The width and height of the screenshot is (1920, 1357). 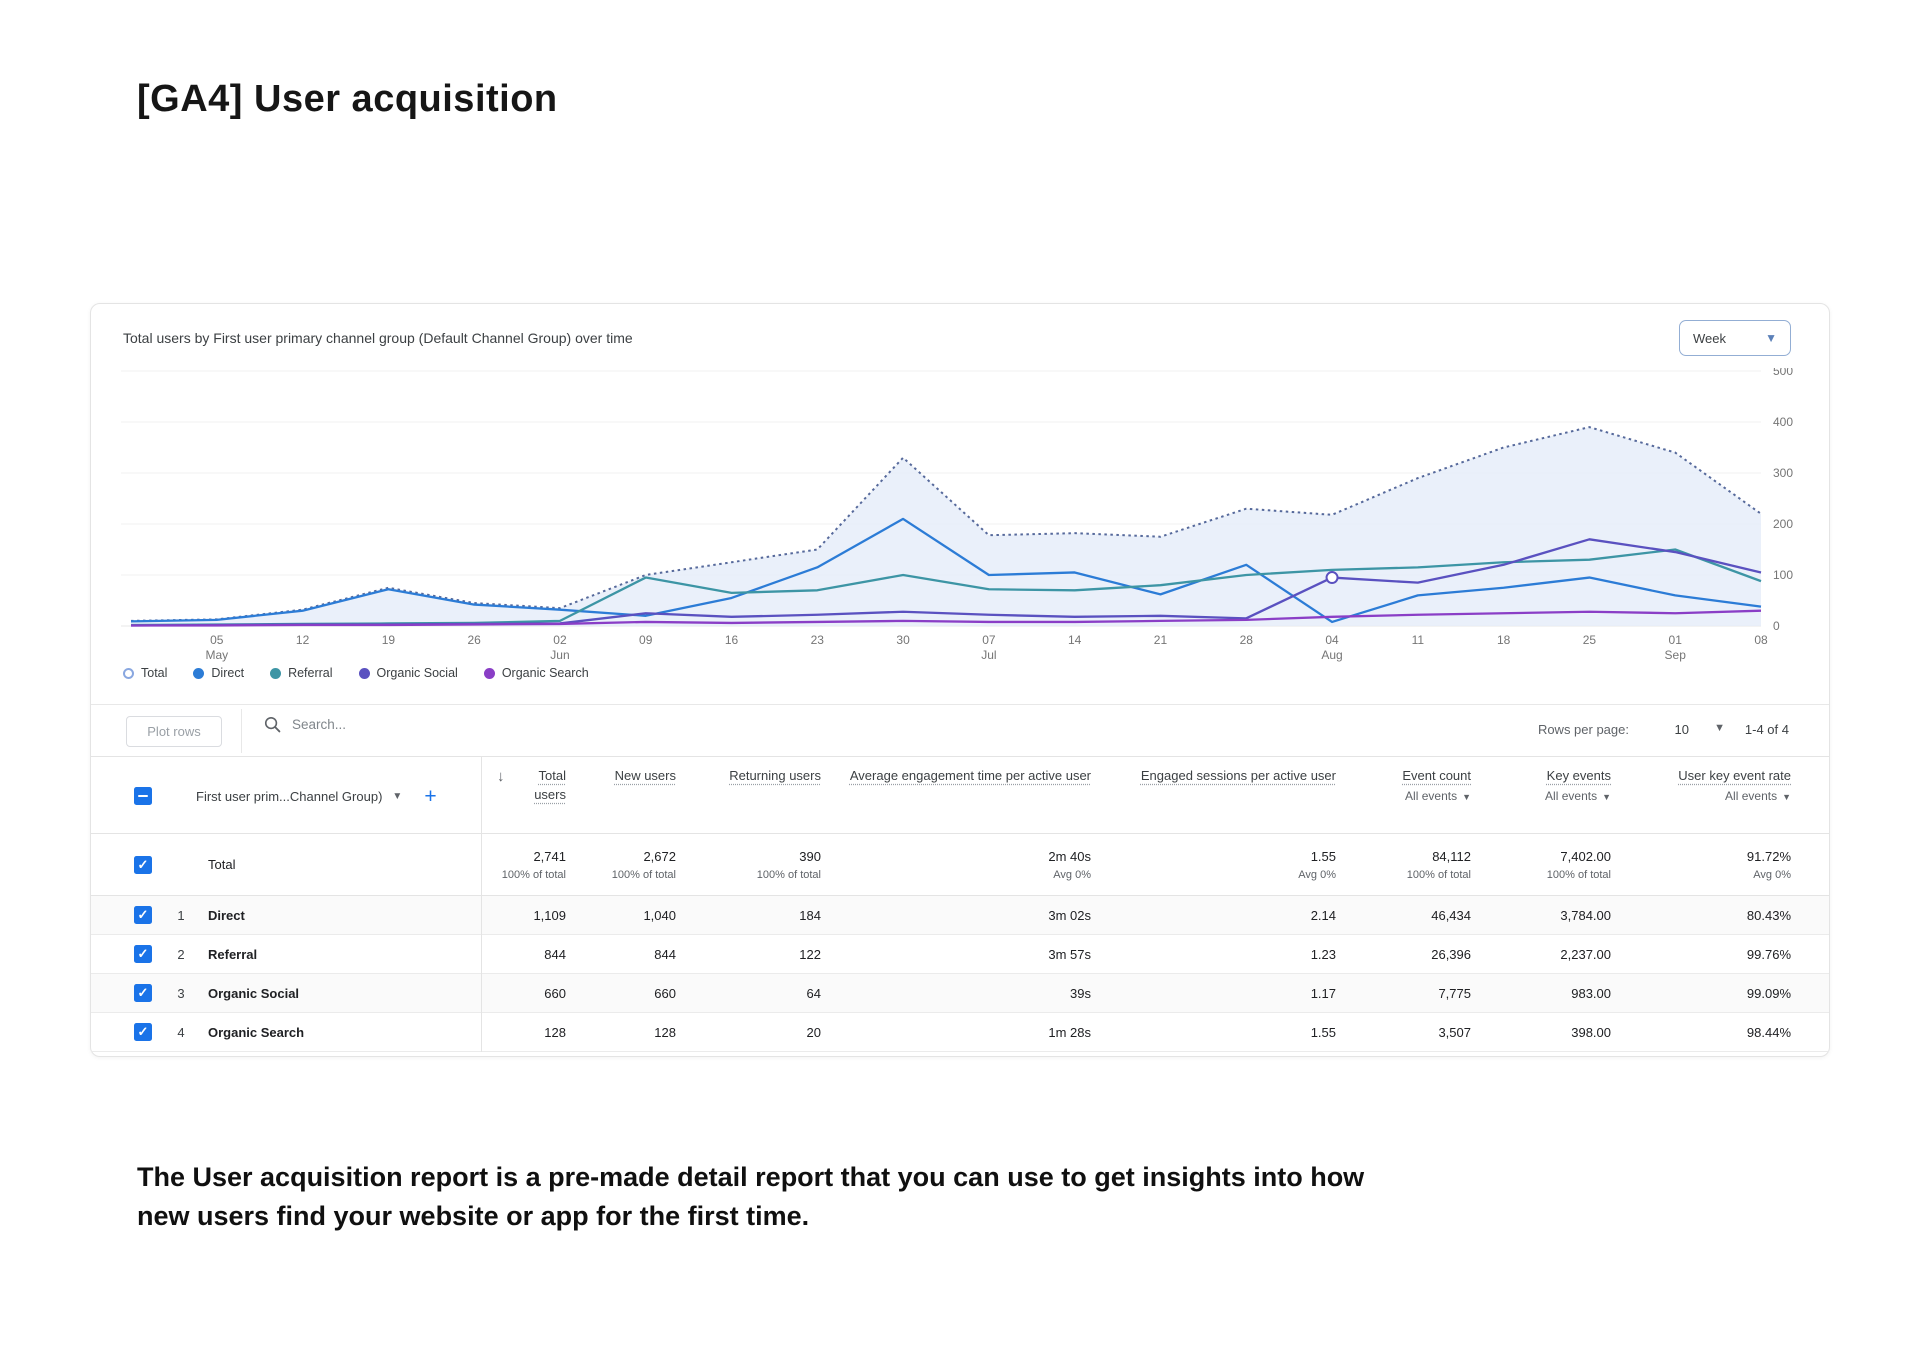 I want to click on metric-value: 3m 02s, so click(x=1069, y=915).